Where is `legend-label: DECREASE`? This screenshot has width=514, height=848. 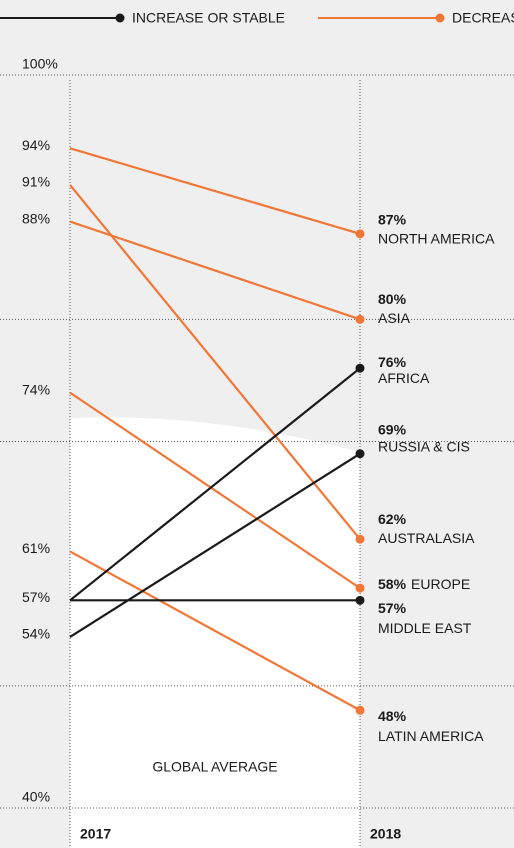 legend-label: DECREASE is located at coordinates (483, 18).